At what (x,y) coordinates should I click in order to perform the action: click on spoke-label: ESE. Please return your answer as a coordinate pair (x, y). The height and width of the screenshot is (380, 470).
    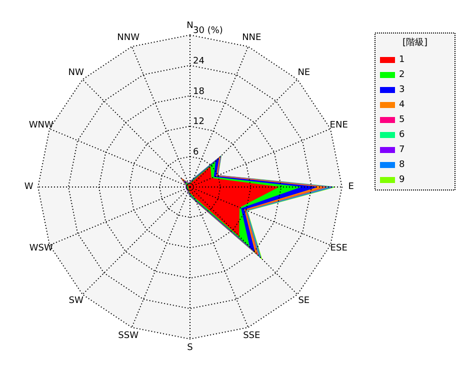
    Looking at the image, I should click on (339, 249).